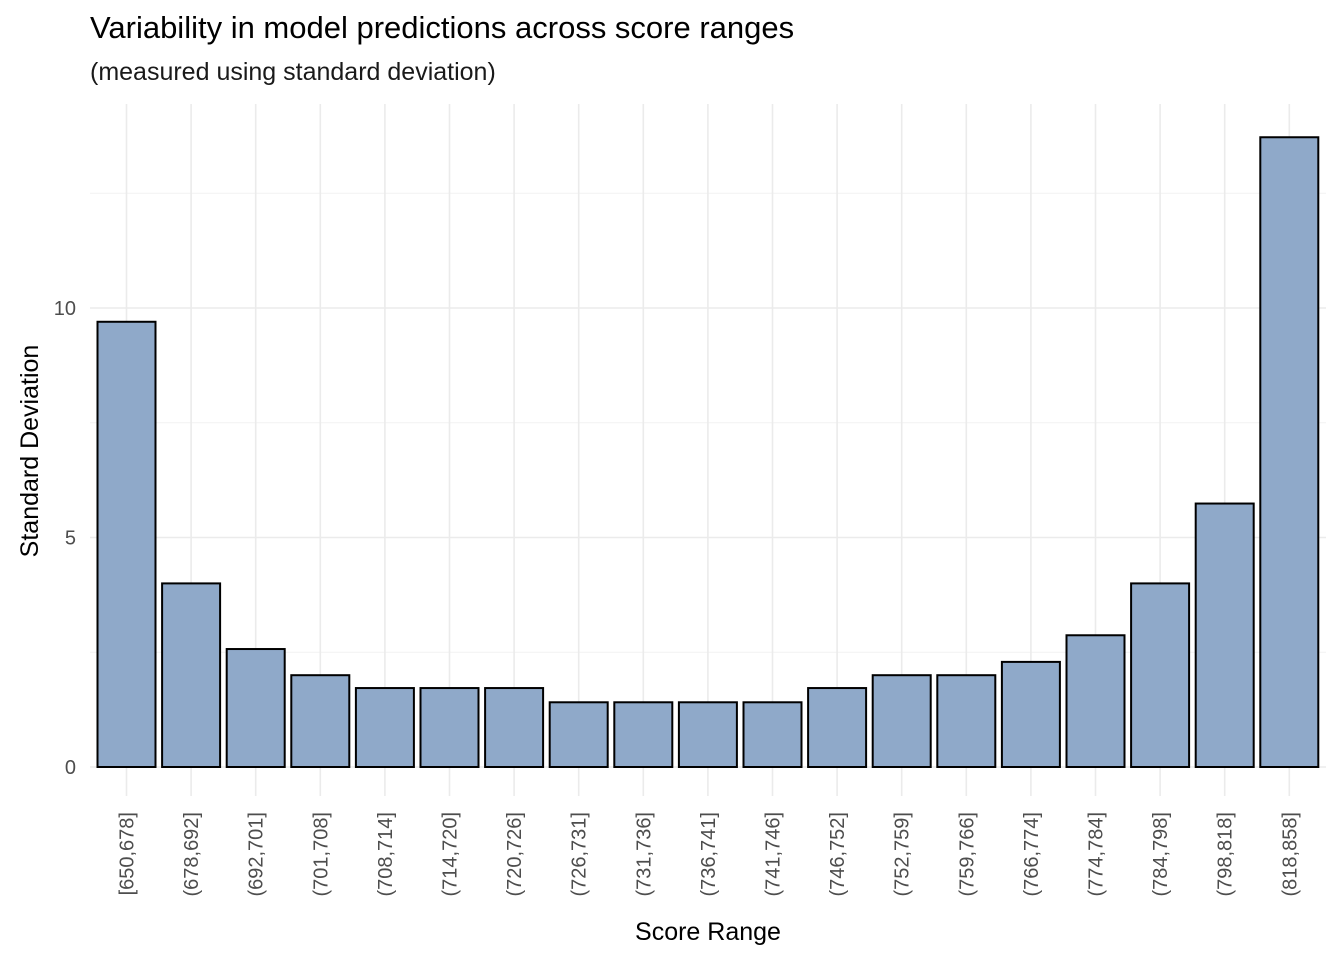 Image resolution: width=1344 pixels, height=960 pixels. Describe the element at coordinates (1032, 854) in the screenshot. I see `x-tick-label: (766,774]` at that location.